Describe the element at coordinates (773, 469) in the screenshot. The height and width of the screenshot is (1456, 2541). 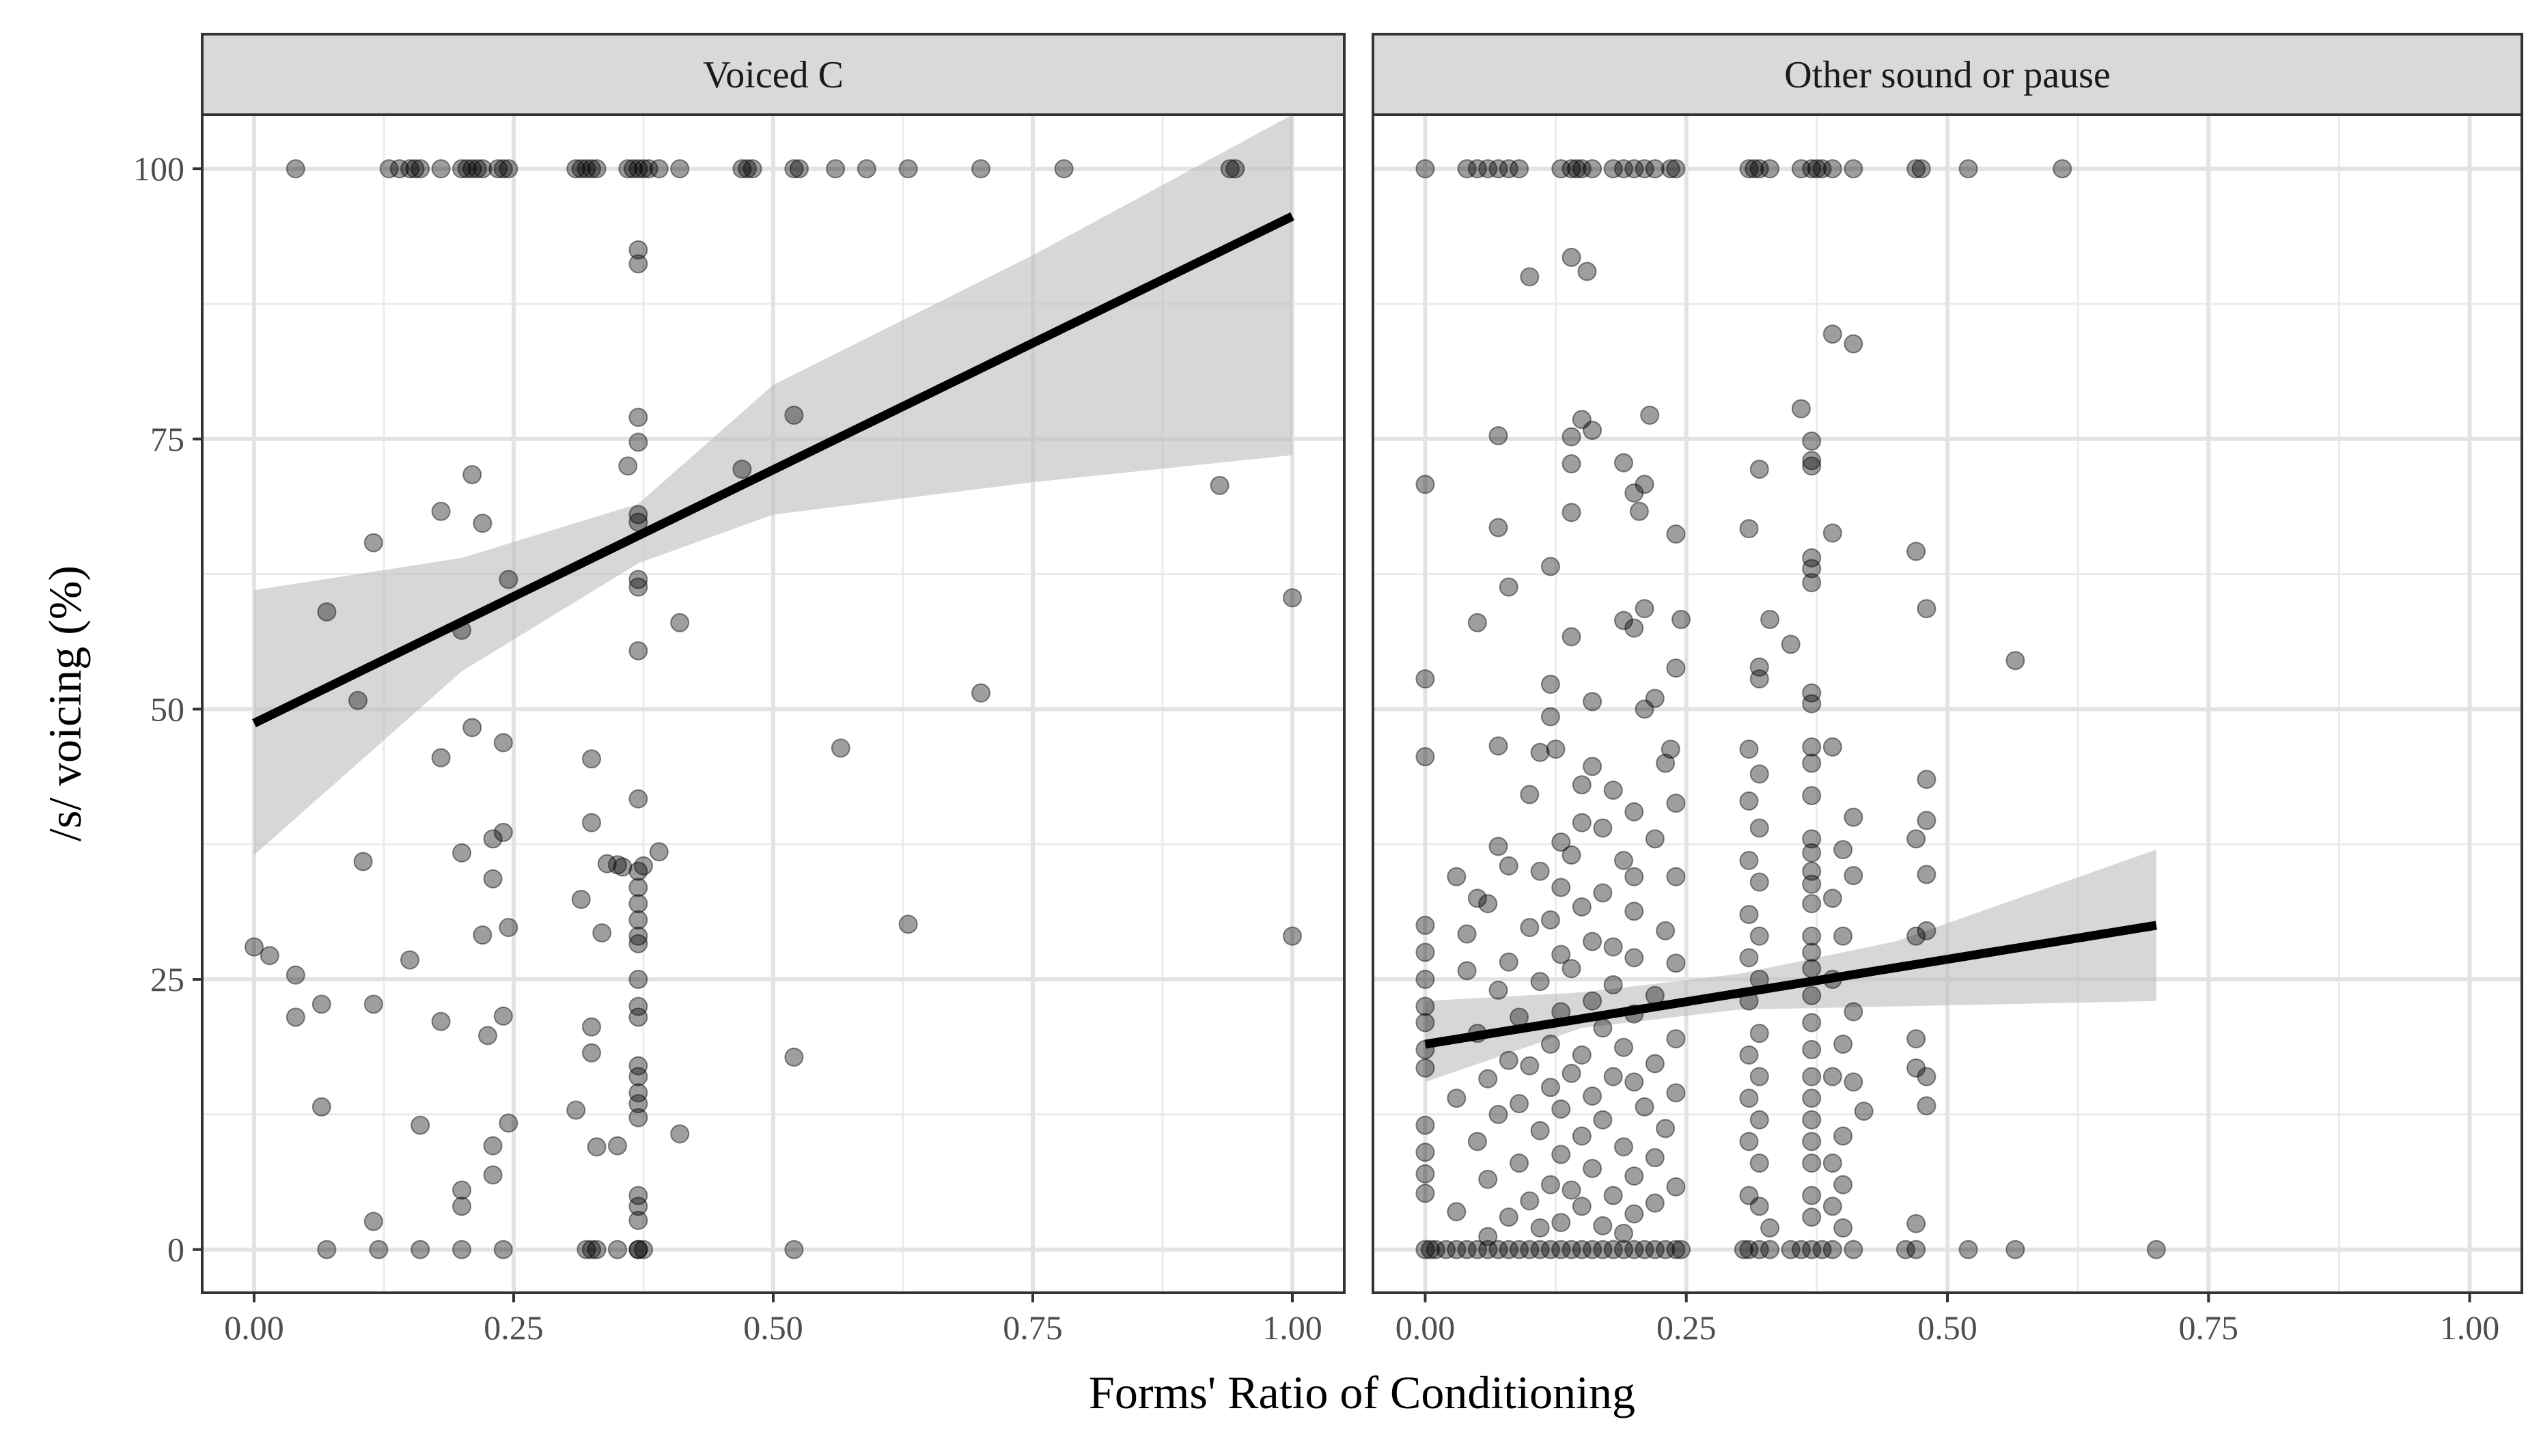
I see `regression-line` at that location.